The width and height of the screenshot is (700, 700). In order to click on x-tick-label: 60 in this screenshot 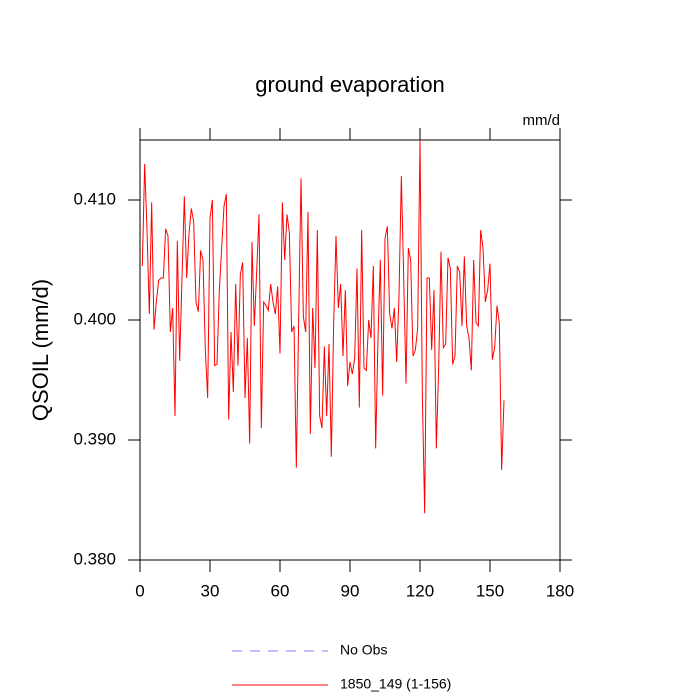, I will do `click(280, 590)`.